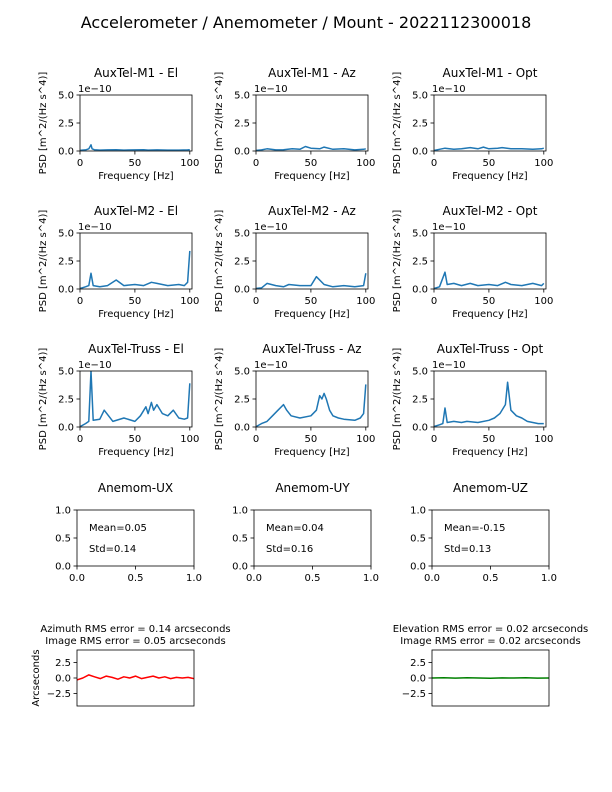  What do you see at coordinates (295, 528) in the screenshot?
I see `mean-text: Mean=0.04` at bounding box center [295, 528].